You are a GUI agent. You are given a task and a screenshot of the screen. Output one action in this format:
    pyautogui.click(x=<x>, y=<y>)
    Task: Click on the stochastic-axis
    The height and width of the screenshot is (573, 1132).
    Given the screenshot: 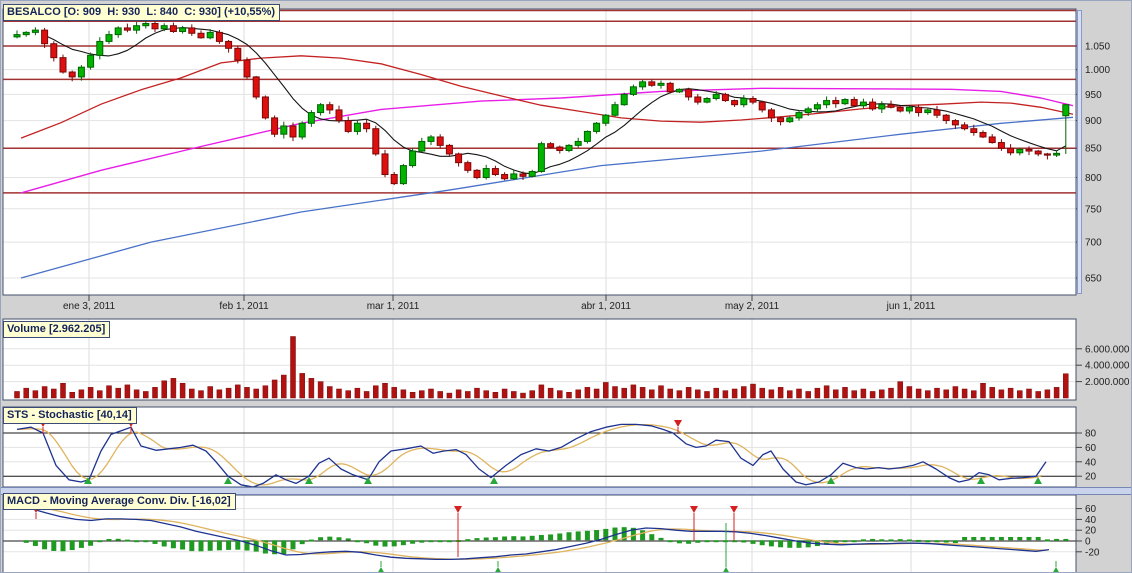 What is the action you would take?
    pyautogui.click(x=1106, y=447)
    